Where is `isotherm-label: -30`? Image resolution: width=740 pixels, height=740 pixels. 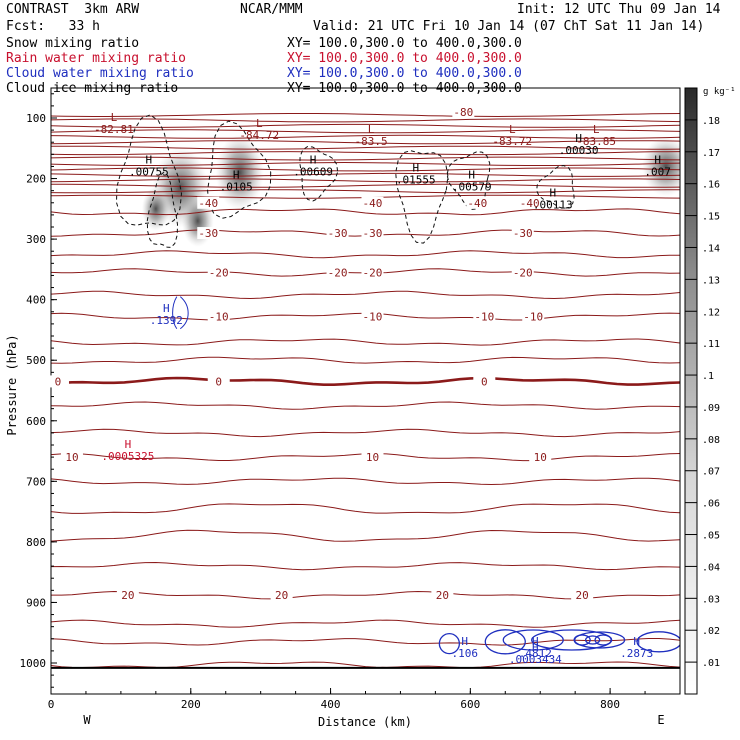
isotherm-label: -30 is located at coordinates (523, 233).